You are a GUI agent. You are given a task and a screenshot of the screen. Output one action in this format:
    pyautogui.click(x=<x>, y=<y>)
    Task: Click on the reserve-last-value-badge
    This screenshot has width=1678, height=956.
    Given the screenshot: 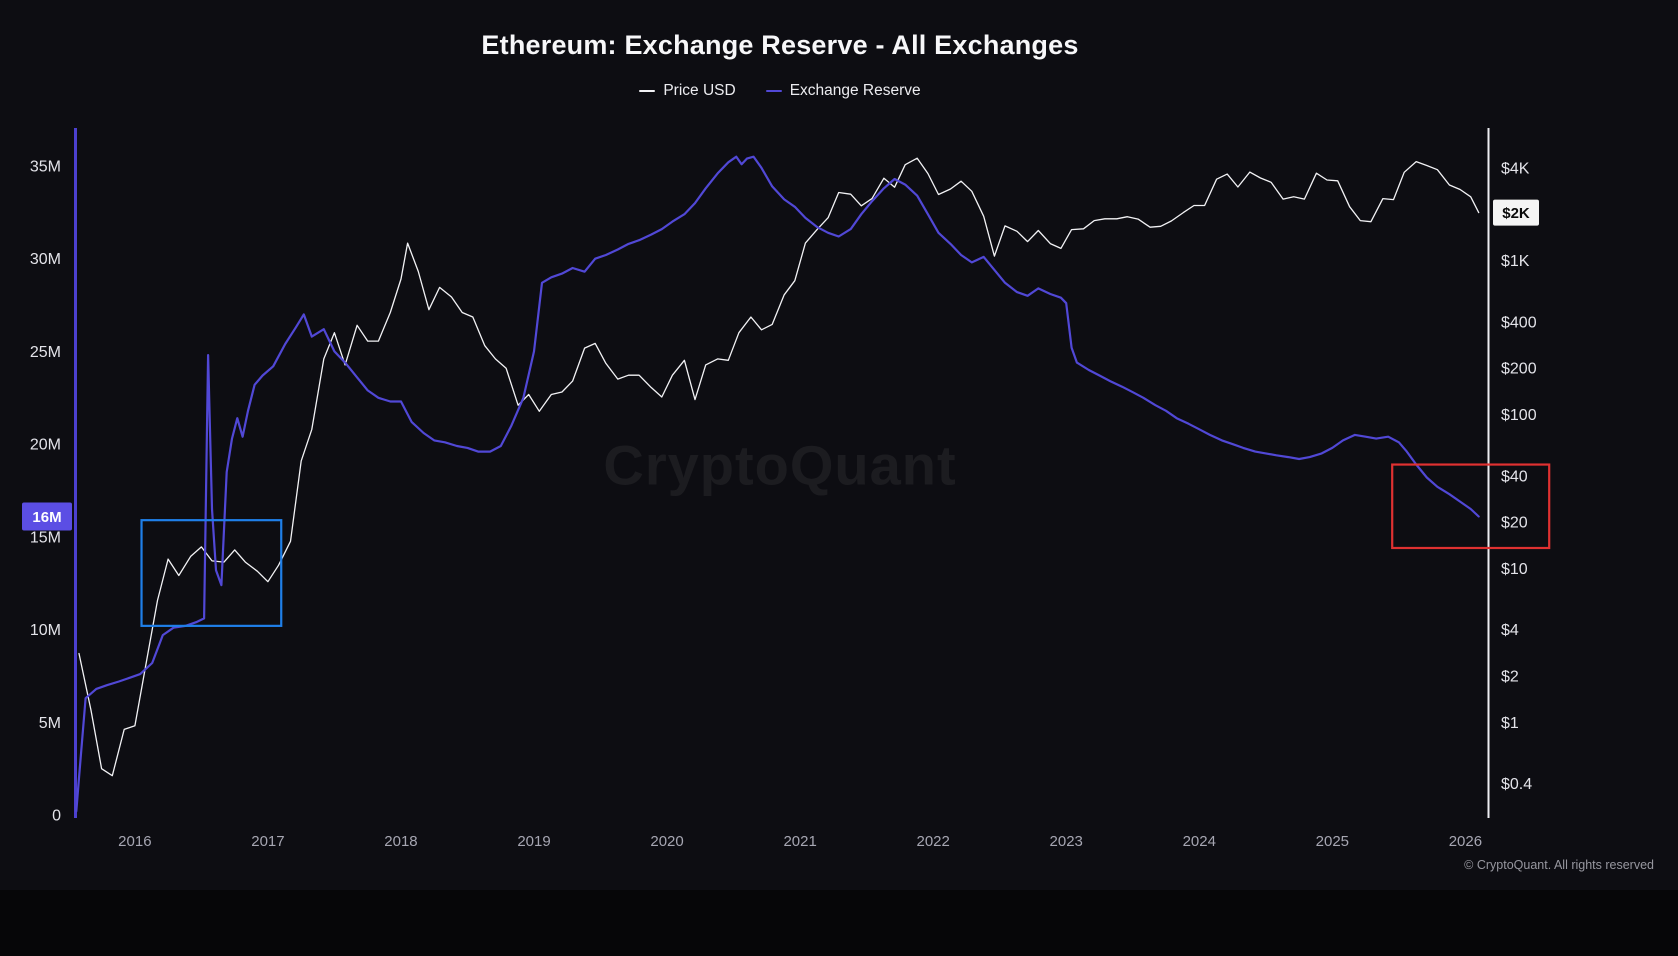 What is the action you would take?
    pyautogui.click(x=47, y=516)
    